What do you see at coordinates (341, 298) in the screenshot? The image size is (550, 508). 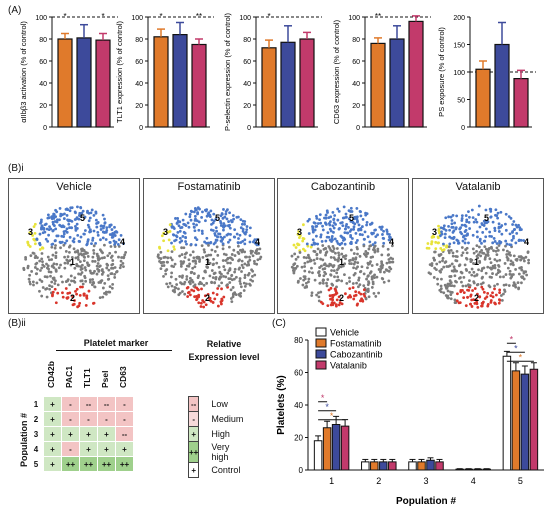 I see `cluster-label-2: 2` at bounding box center [341, 298].